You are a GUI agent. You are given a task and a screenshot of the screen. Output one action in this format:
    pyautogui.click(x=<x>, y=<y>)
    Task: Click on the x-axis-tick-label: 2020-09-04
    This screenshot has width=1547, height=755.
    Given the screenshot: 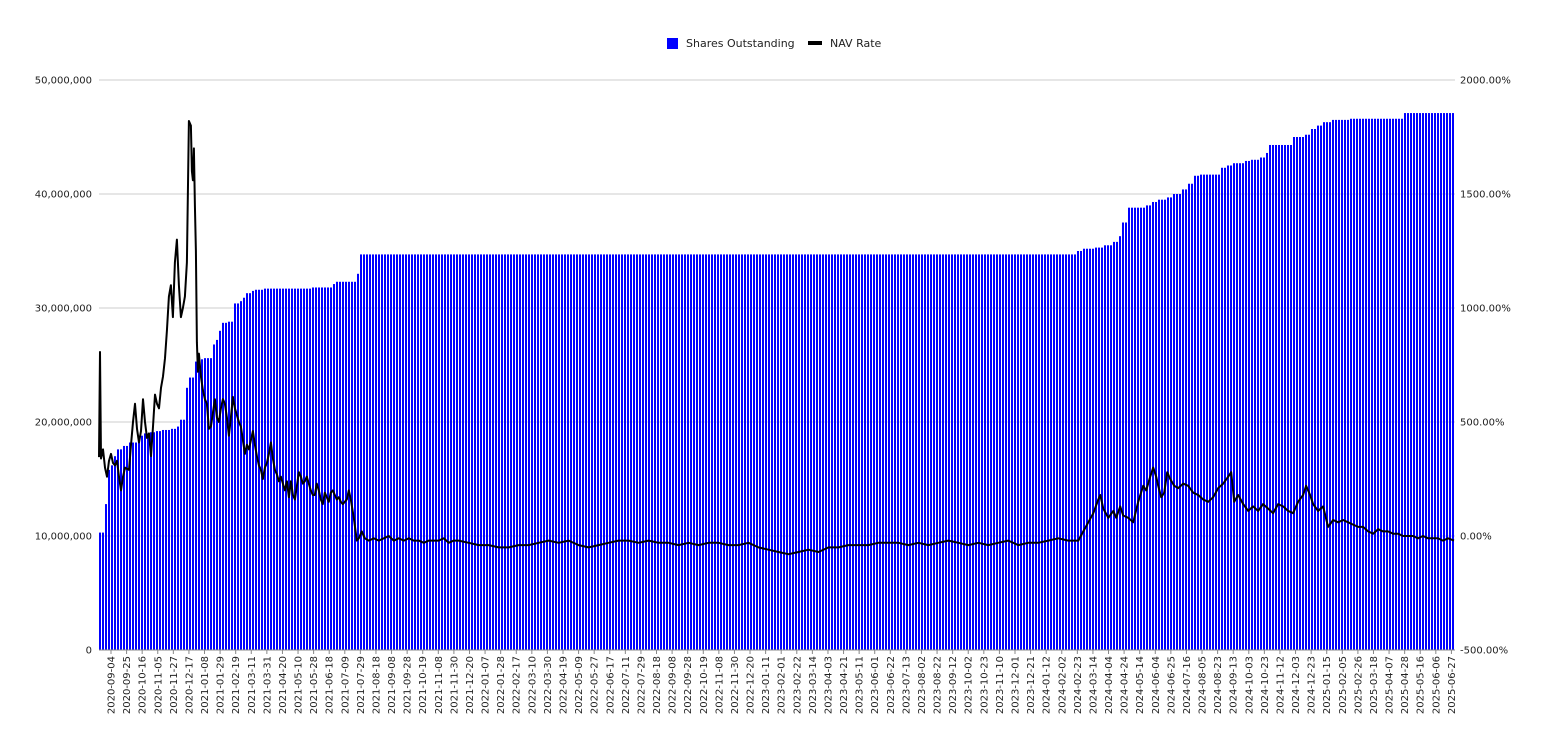 What is the action you would take?
    pyautogui.click(x=112, y=685)
    